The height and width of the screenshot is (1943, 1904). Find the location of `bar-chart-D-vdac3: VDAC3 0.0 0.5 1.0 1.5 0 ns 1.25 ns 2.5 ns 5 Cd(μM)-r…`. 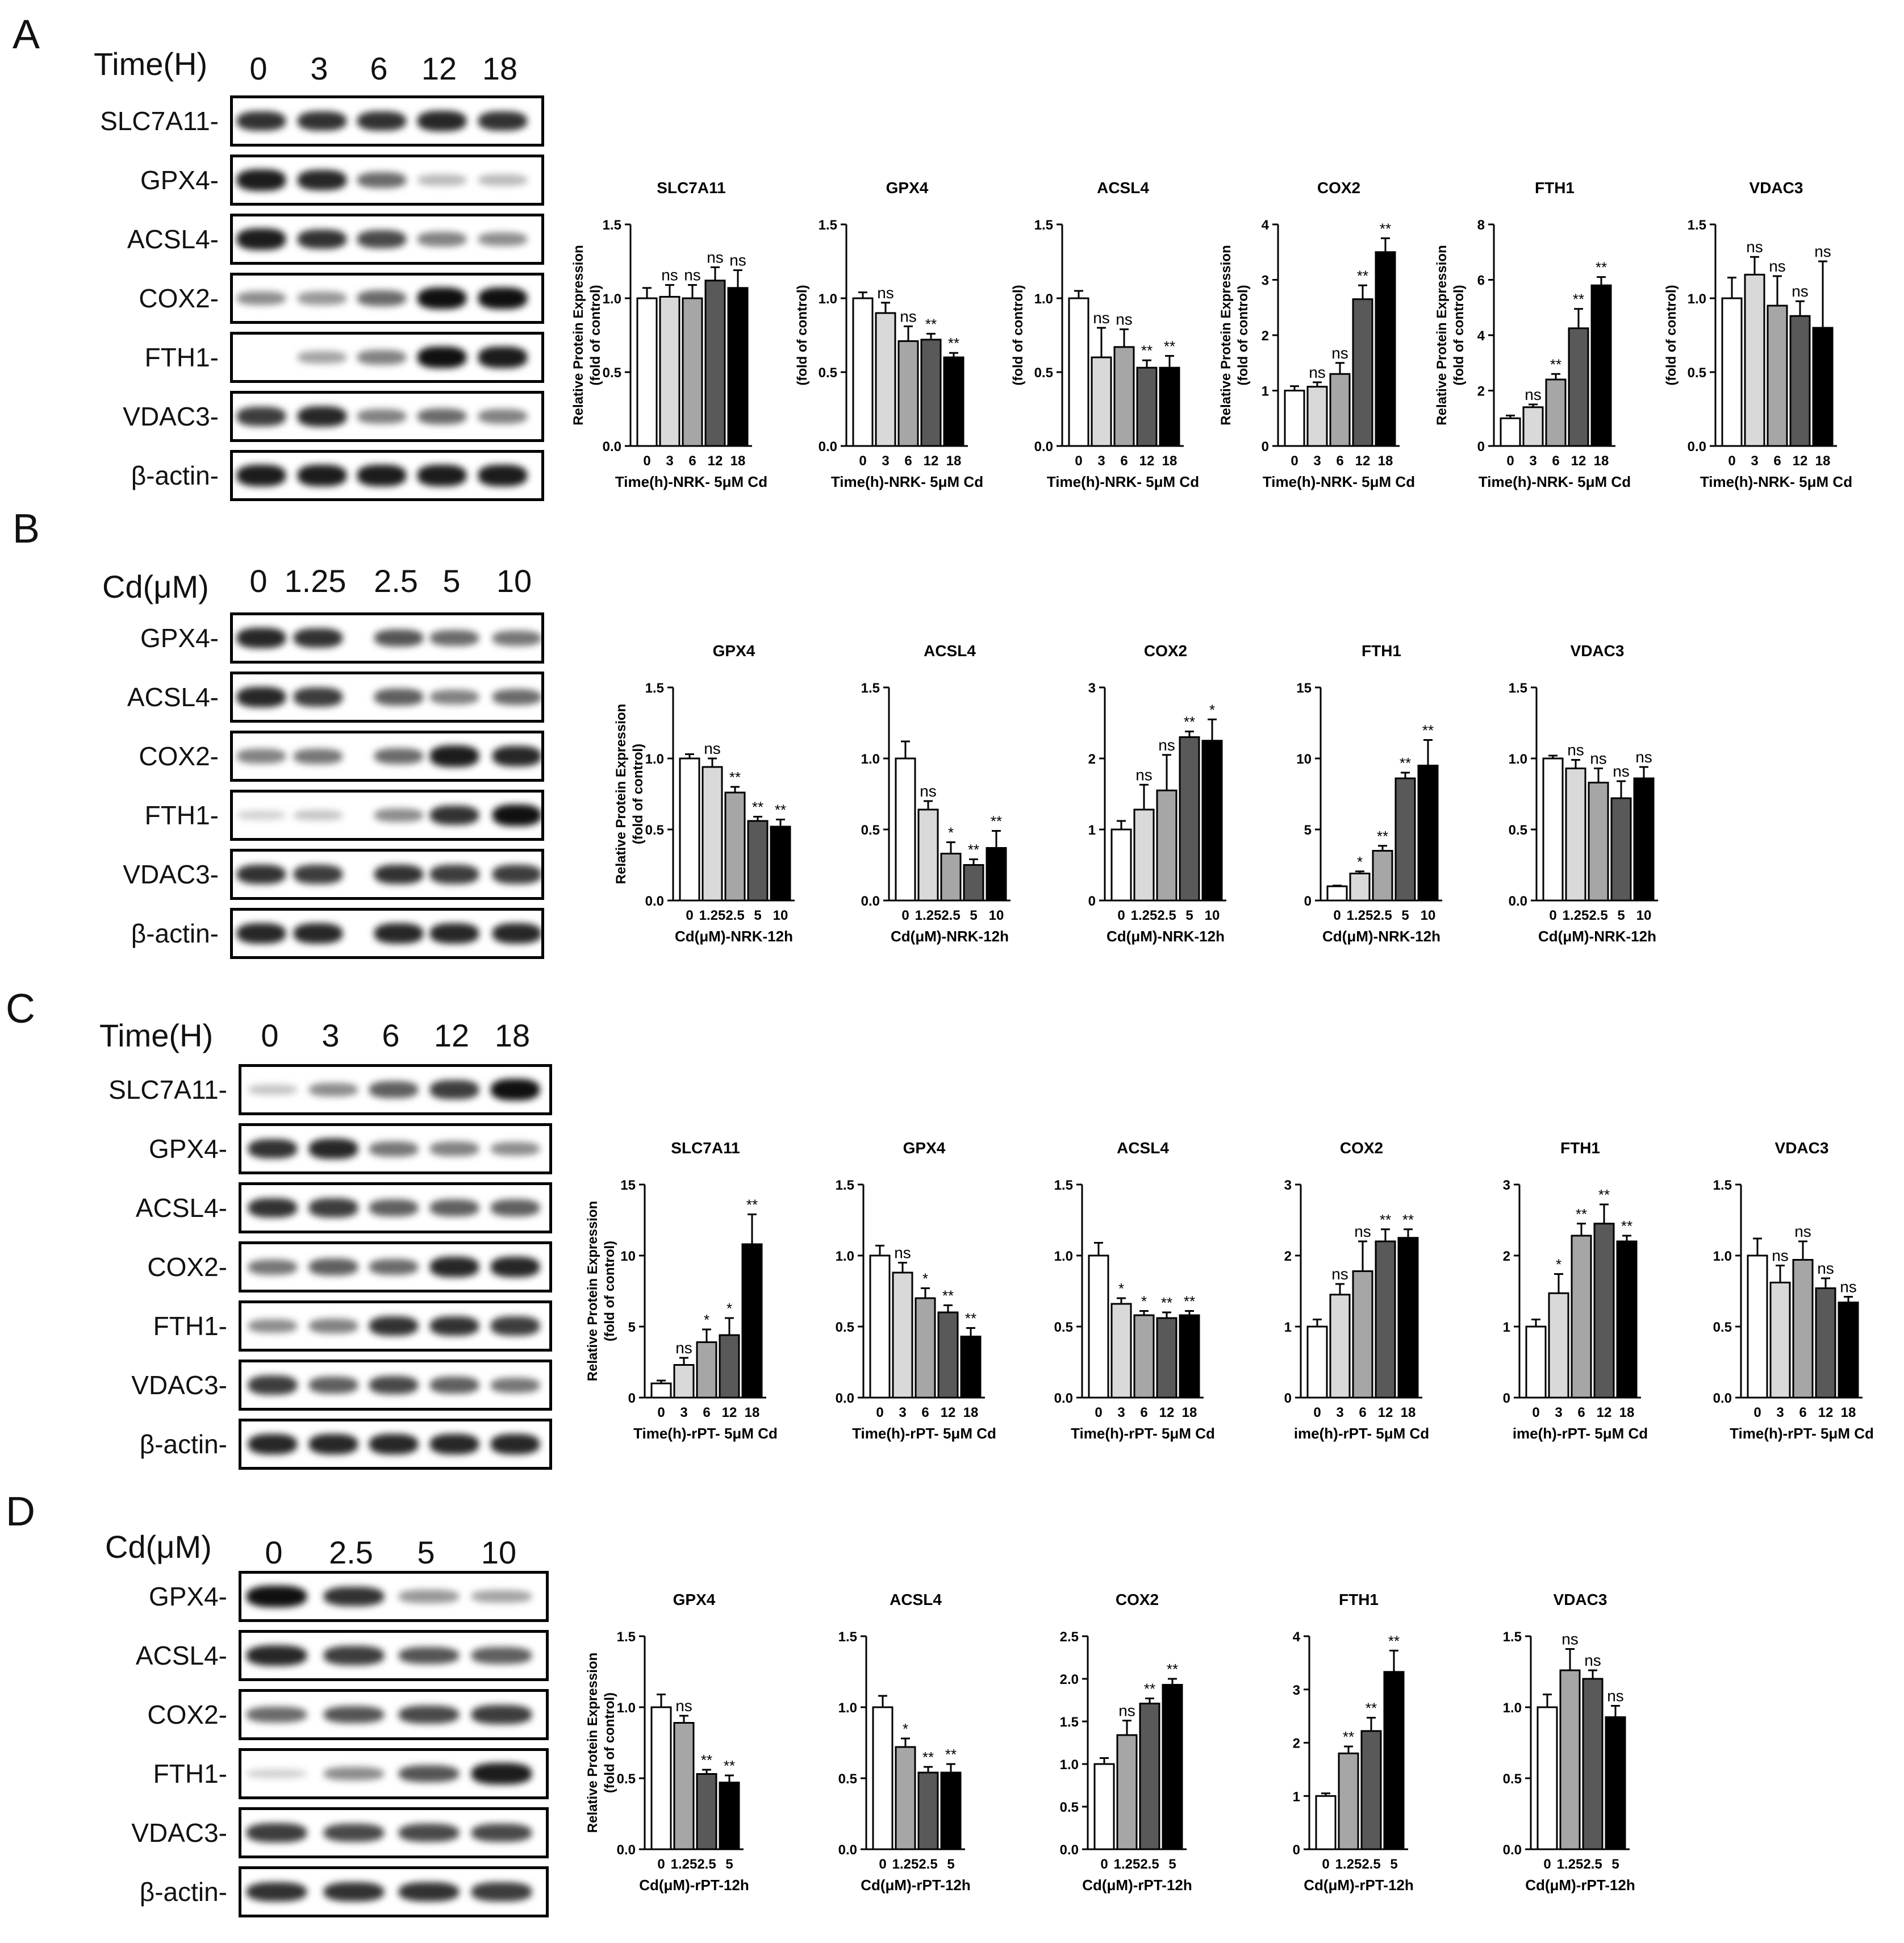

bar-chart-D-vdac3: VDAC3 0.0 0.5 1.0 1.5 0 ns 1.25 ns 2.5 ns 5 Cd(μM)-r… is located at coordinates (1569, 1743).